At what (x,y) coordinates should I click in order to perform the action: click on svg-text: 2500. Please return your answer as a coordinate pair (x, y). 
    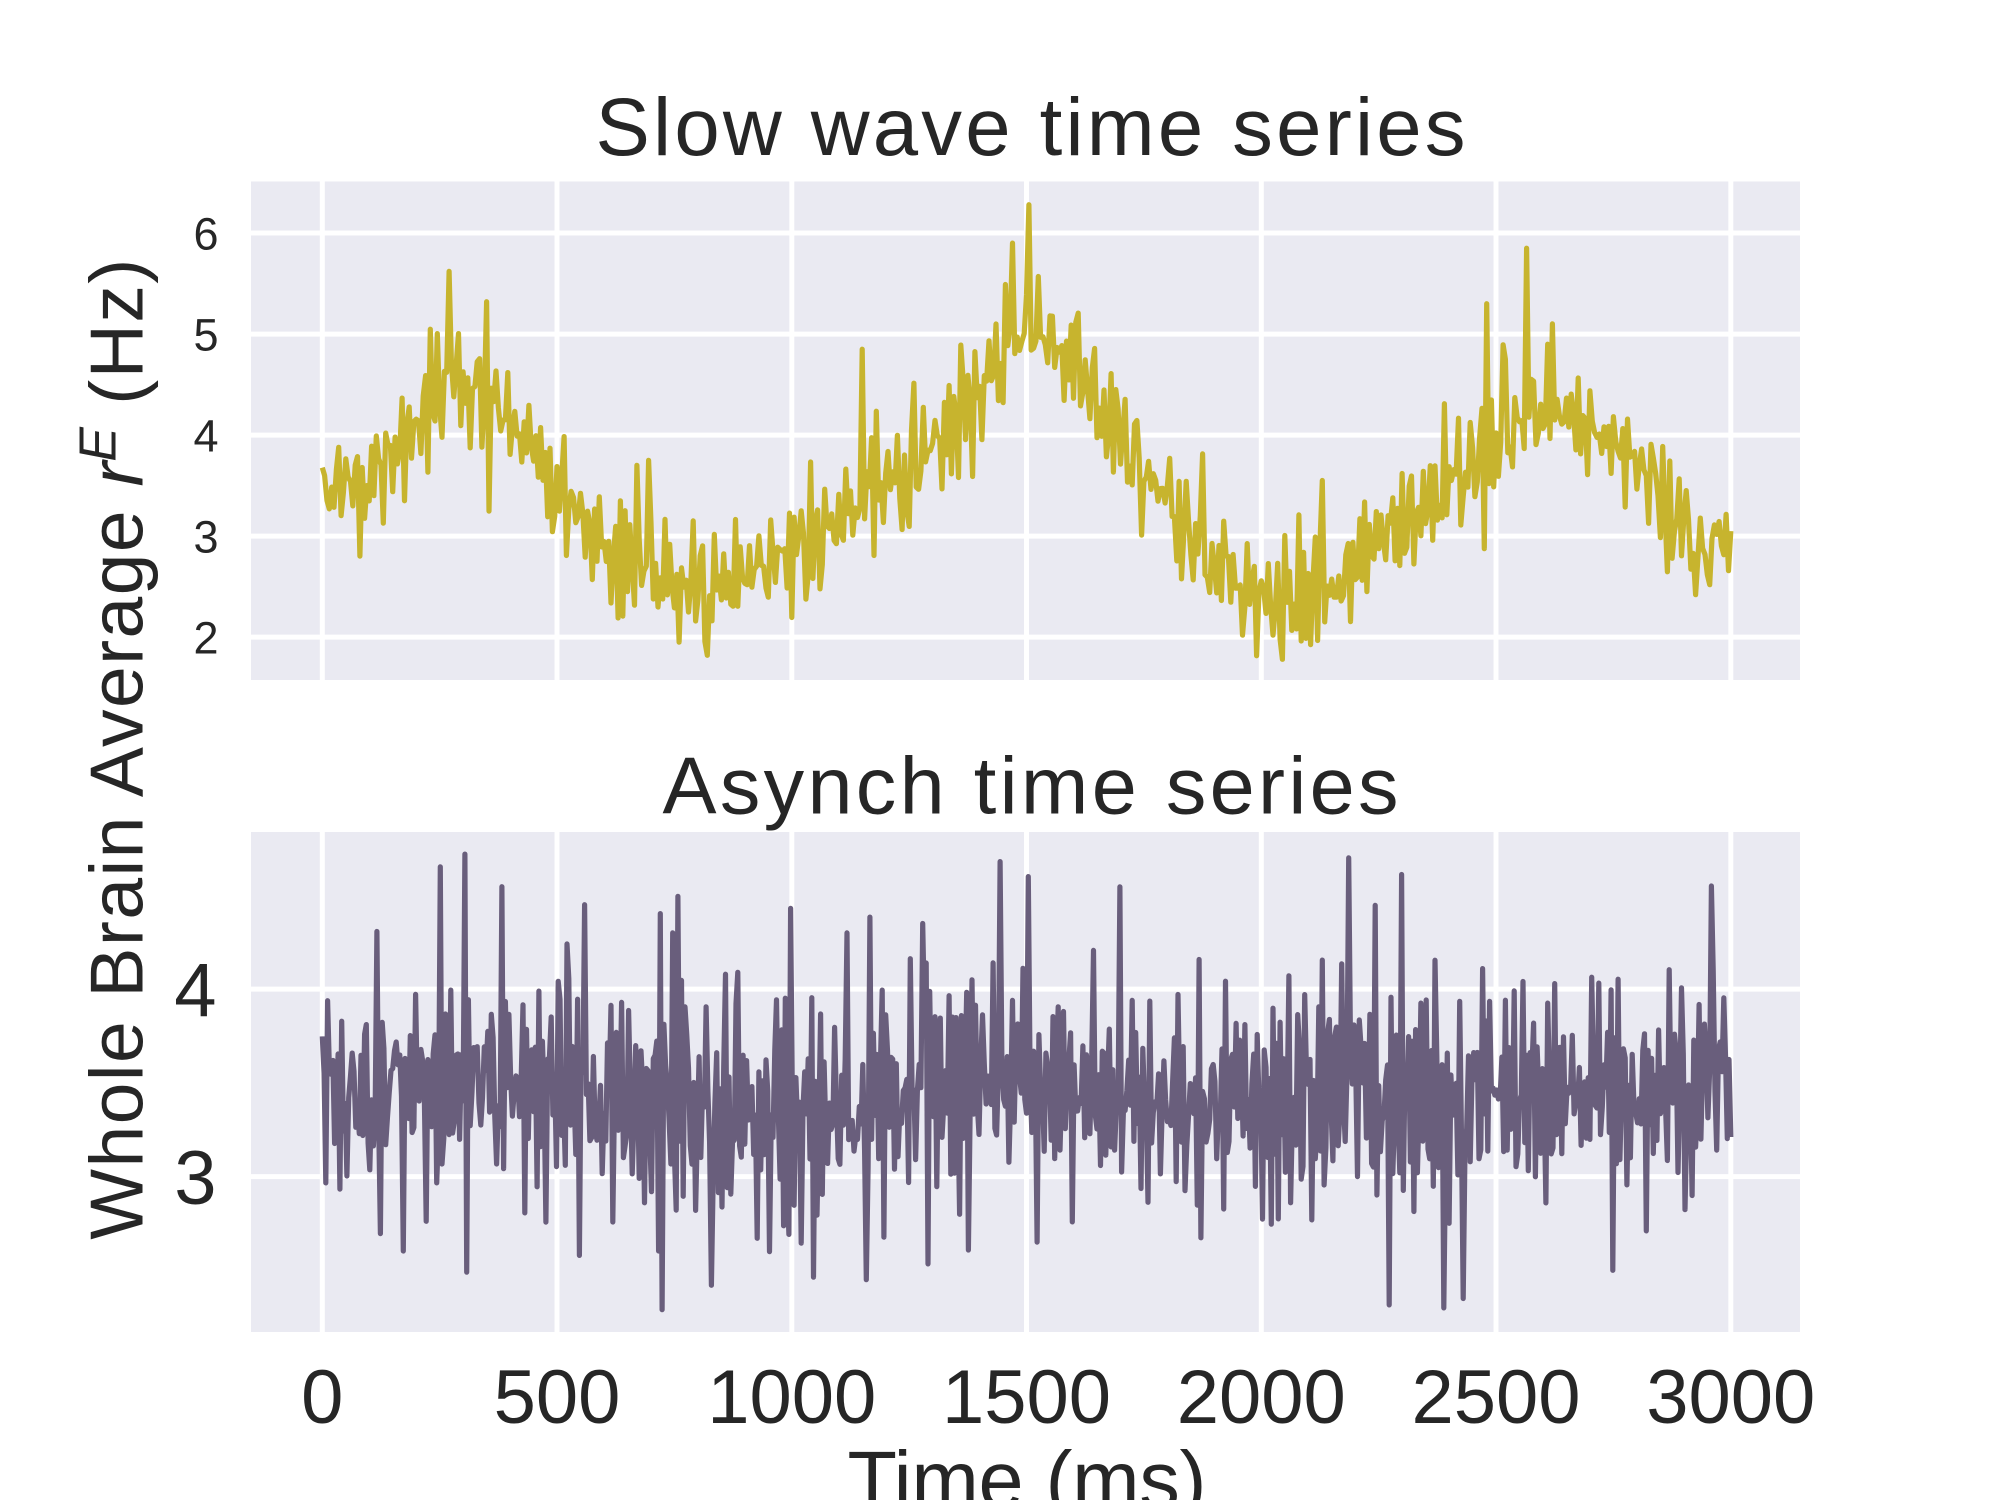
    Looking at the image, I should click on (1495, 1397).